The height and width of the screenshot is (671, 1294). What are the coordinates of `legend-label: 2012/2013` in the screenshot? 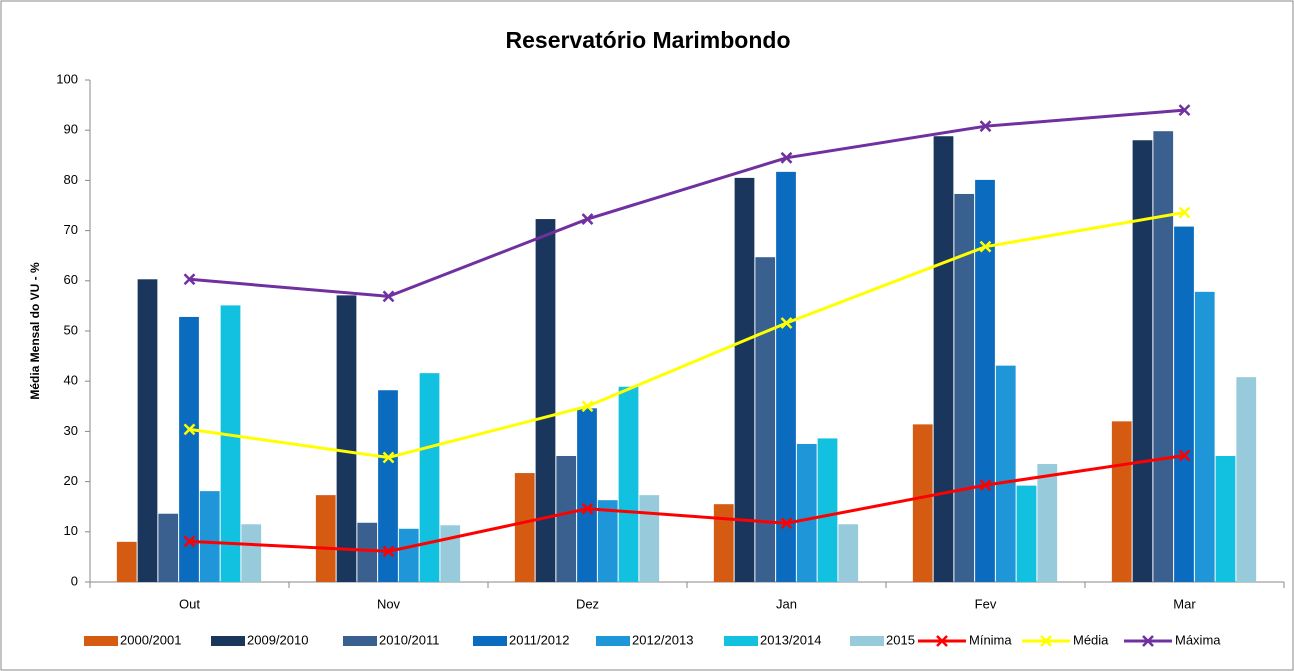 It's located at (662, 639).